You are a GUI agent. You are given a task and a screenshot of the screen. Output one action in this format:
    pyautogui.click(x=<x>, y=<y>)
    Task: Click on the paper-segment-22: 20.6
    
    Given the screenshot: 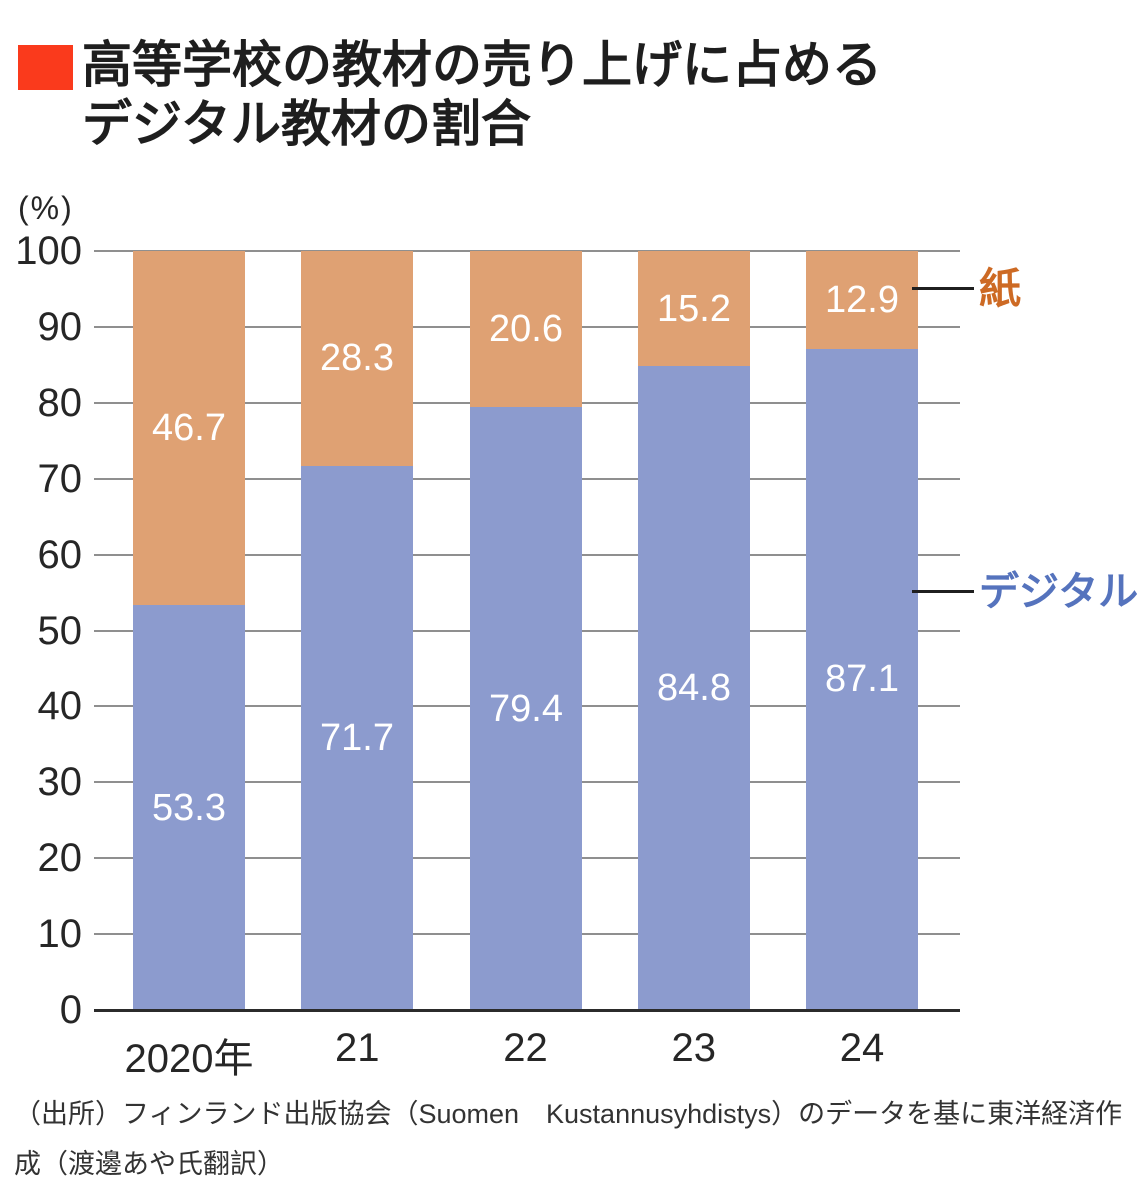 What is the action you would take?
    pyautogui.click(x=526, y=329)
    